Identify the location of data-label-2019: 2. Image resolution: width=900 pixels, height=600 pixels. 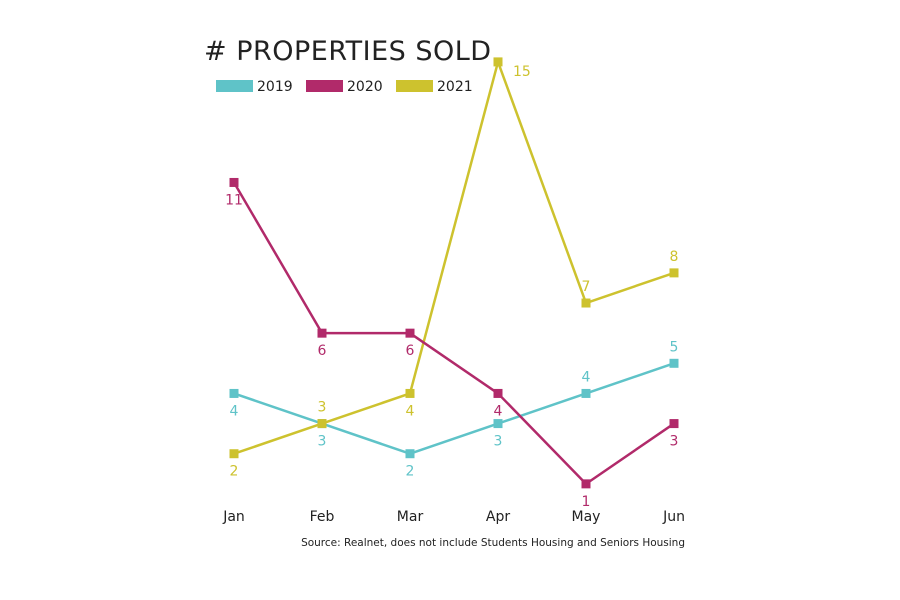
(410, 472).